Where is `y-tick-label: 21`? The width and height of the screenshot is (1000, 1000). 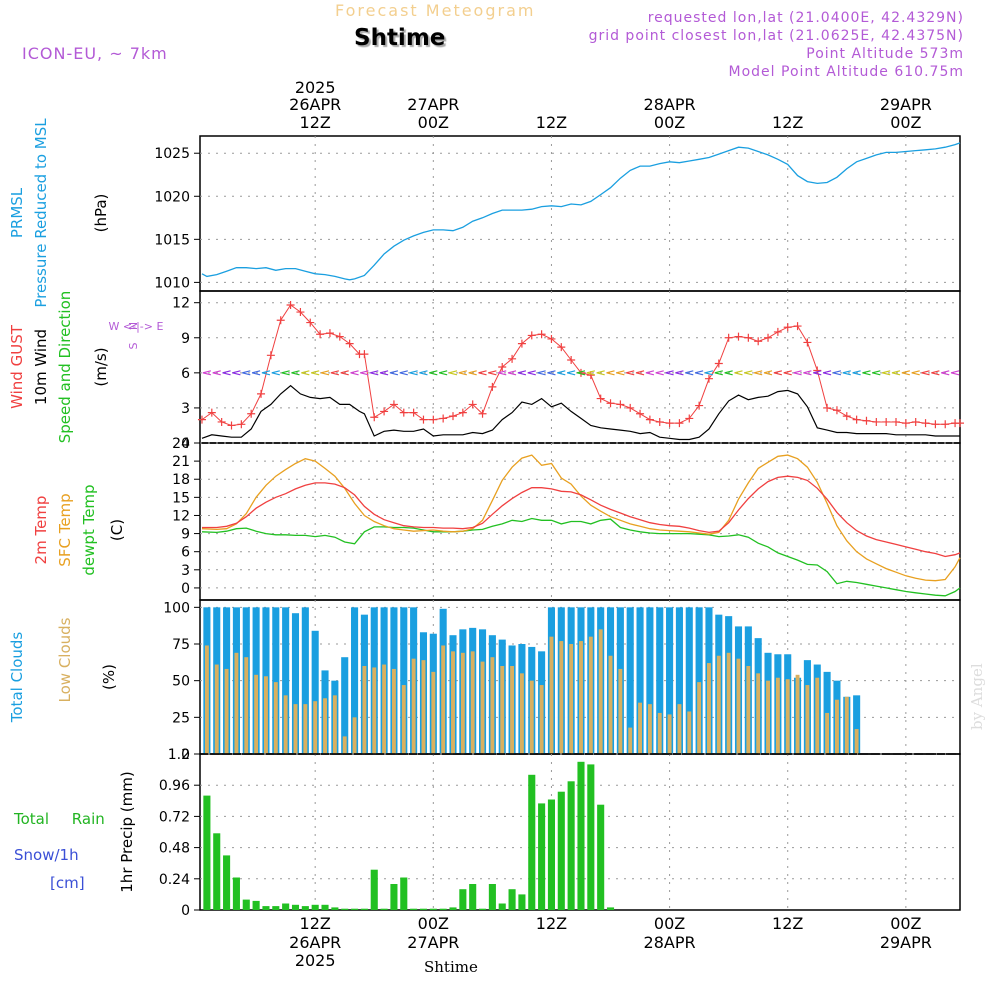
y-tick-label: 21 is located at coordinates (181, 462).